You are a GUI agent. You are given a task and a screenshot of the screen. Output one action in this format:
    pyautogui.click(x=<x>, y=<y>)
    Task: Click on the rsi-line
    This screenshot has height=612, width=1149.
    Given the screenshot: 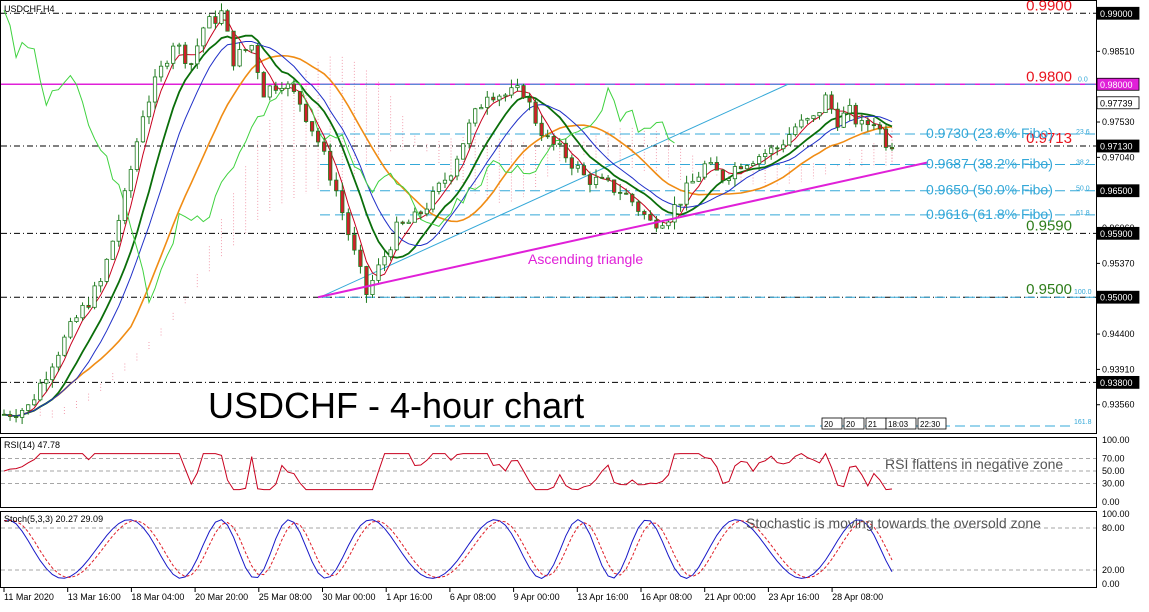 What is the action you would take?
    pyautogui.click(x=448, y=471)
    